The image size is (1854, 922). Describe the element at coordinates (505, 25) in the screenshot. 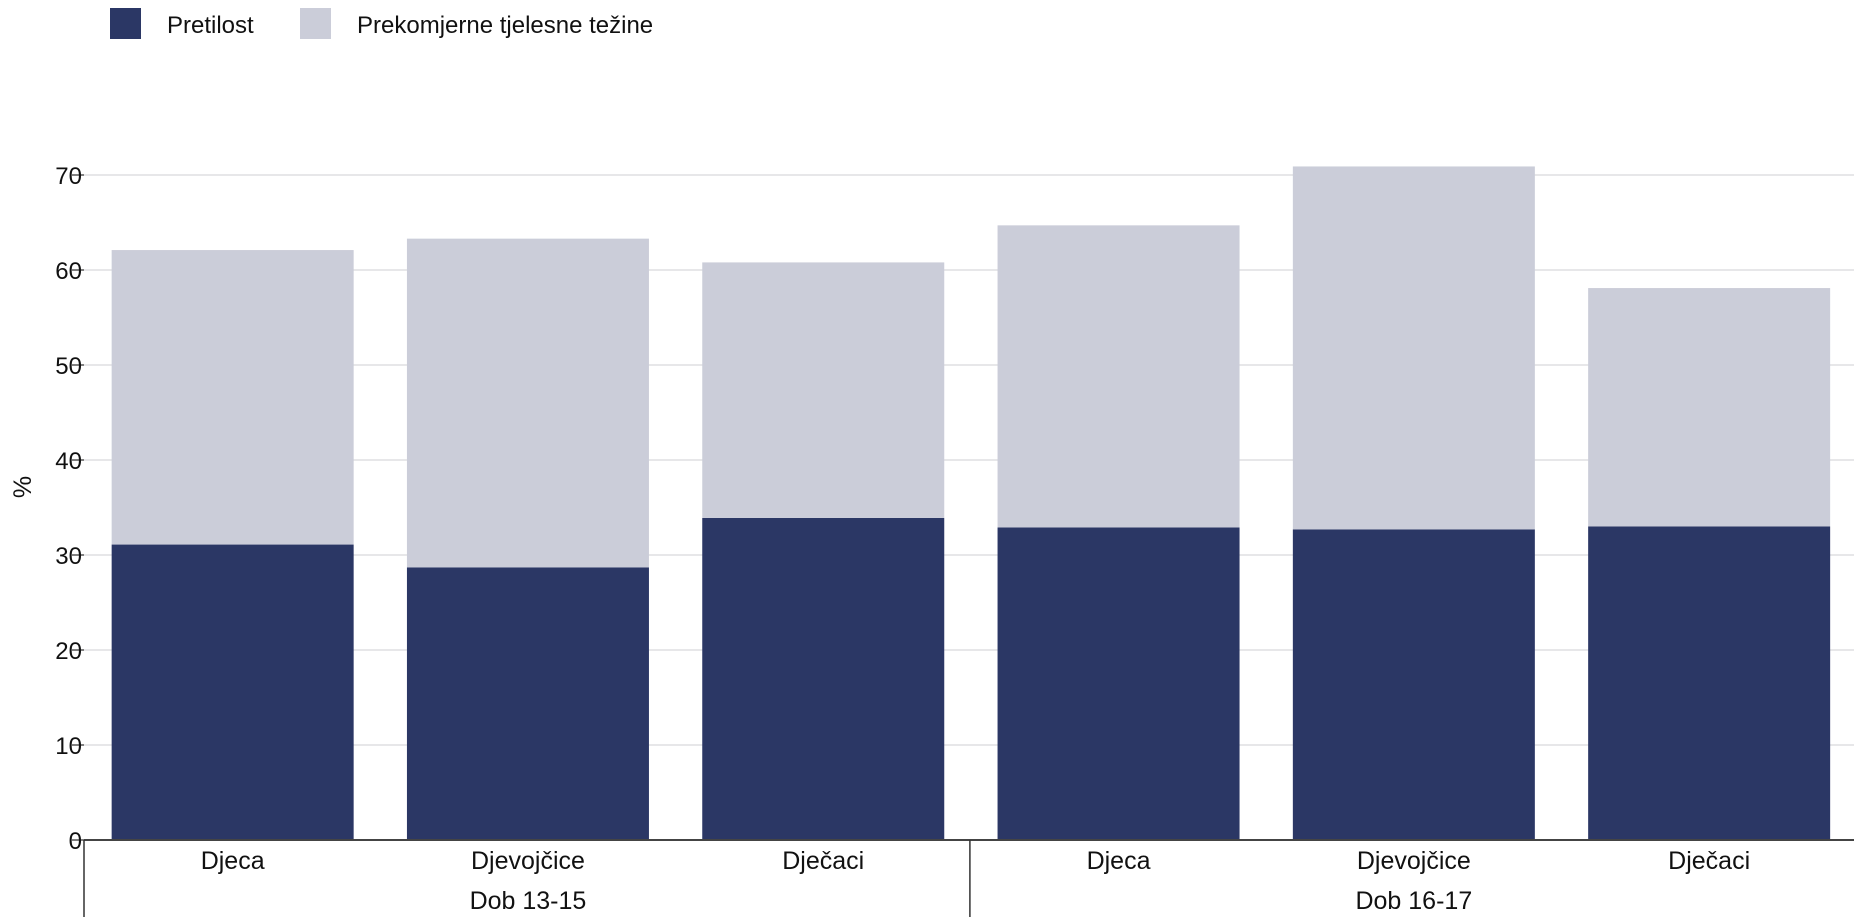

I see `legend-label: Prekomjerne tjelesne težine` at that location.